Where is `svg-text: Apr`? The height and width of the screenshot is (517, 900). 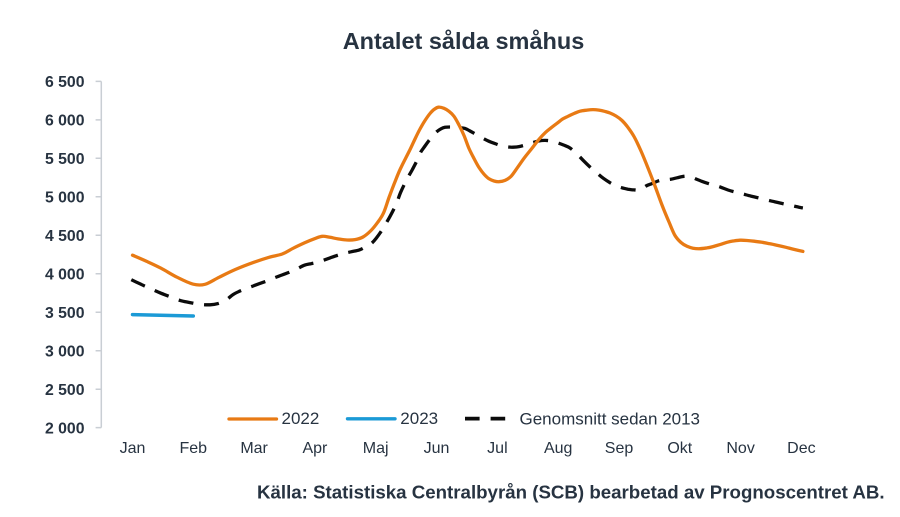 svg-text: Apr is located at coordinates (315, 448).